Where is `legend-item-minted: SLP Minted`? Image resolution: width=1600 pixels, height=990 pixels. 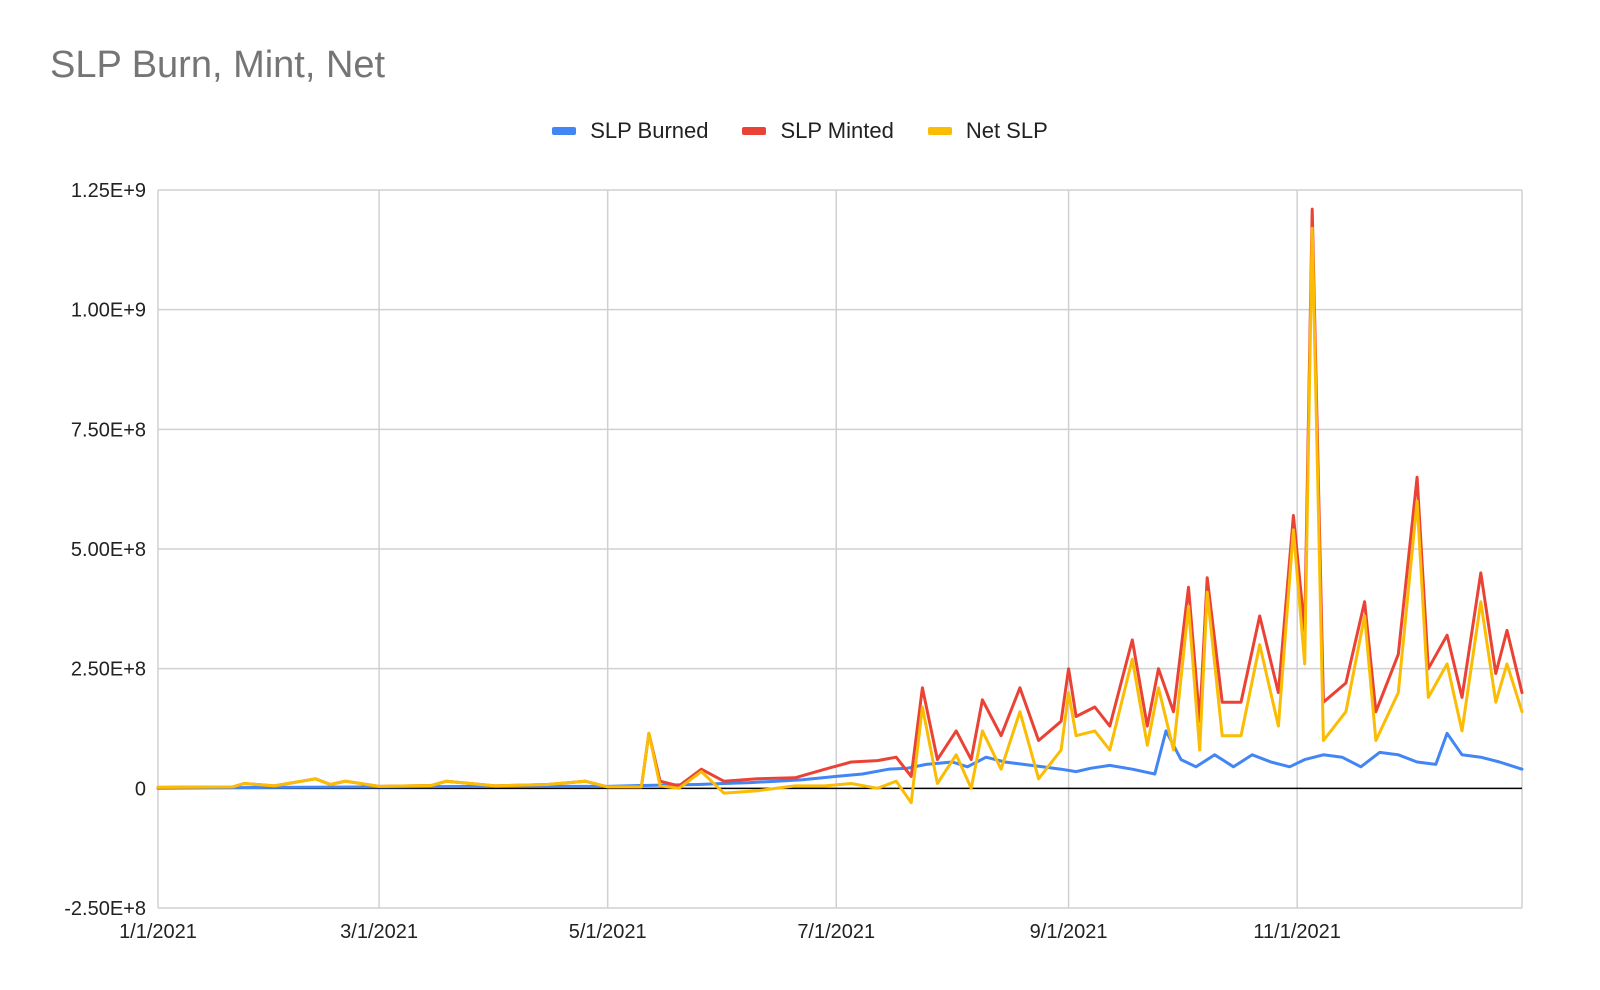
legend-item-minted: SLP Minted is located at coordinates (818, 131).